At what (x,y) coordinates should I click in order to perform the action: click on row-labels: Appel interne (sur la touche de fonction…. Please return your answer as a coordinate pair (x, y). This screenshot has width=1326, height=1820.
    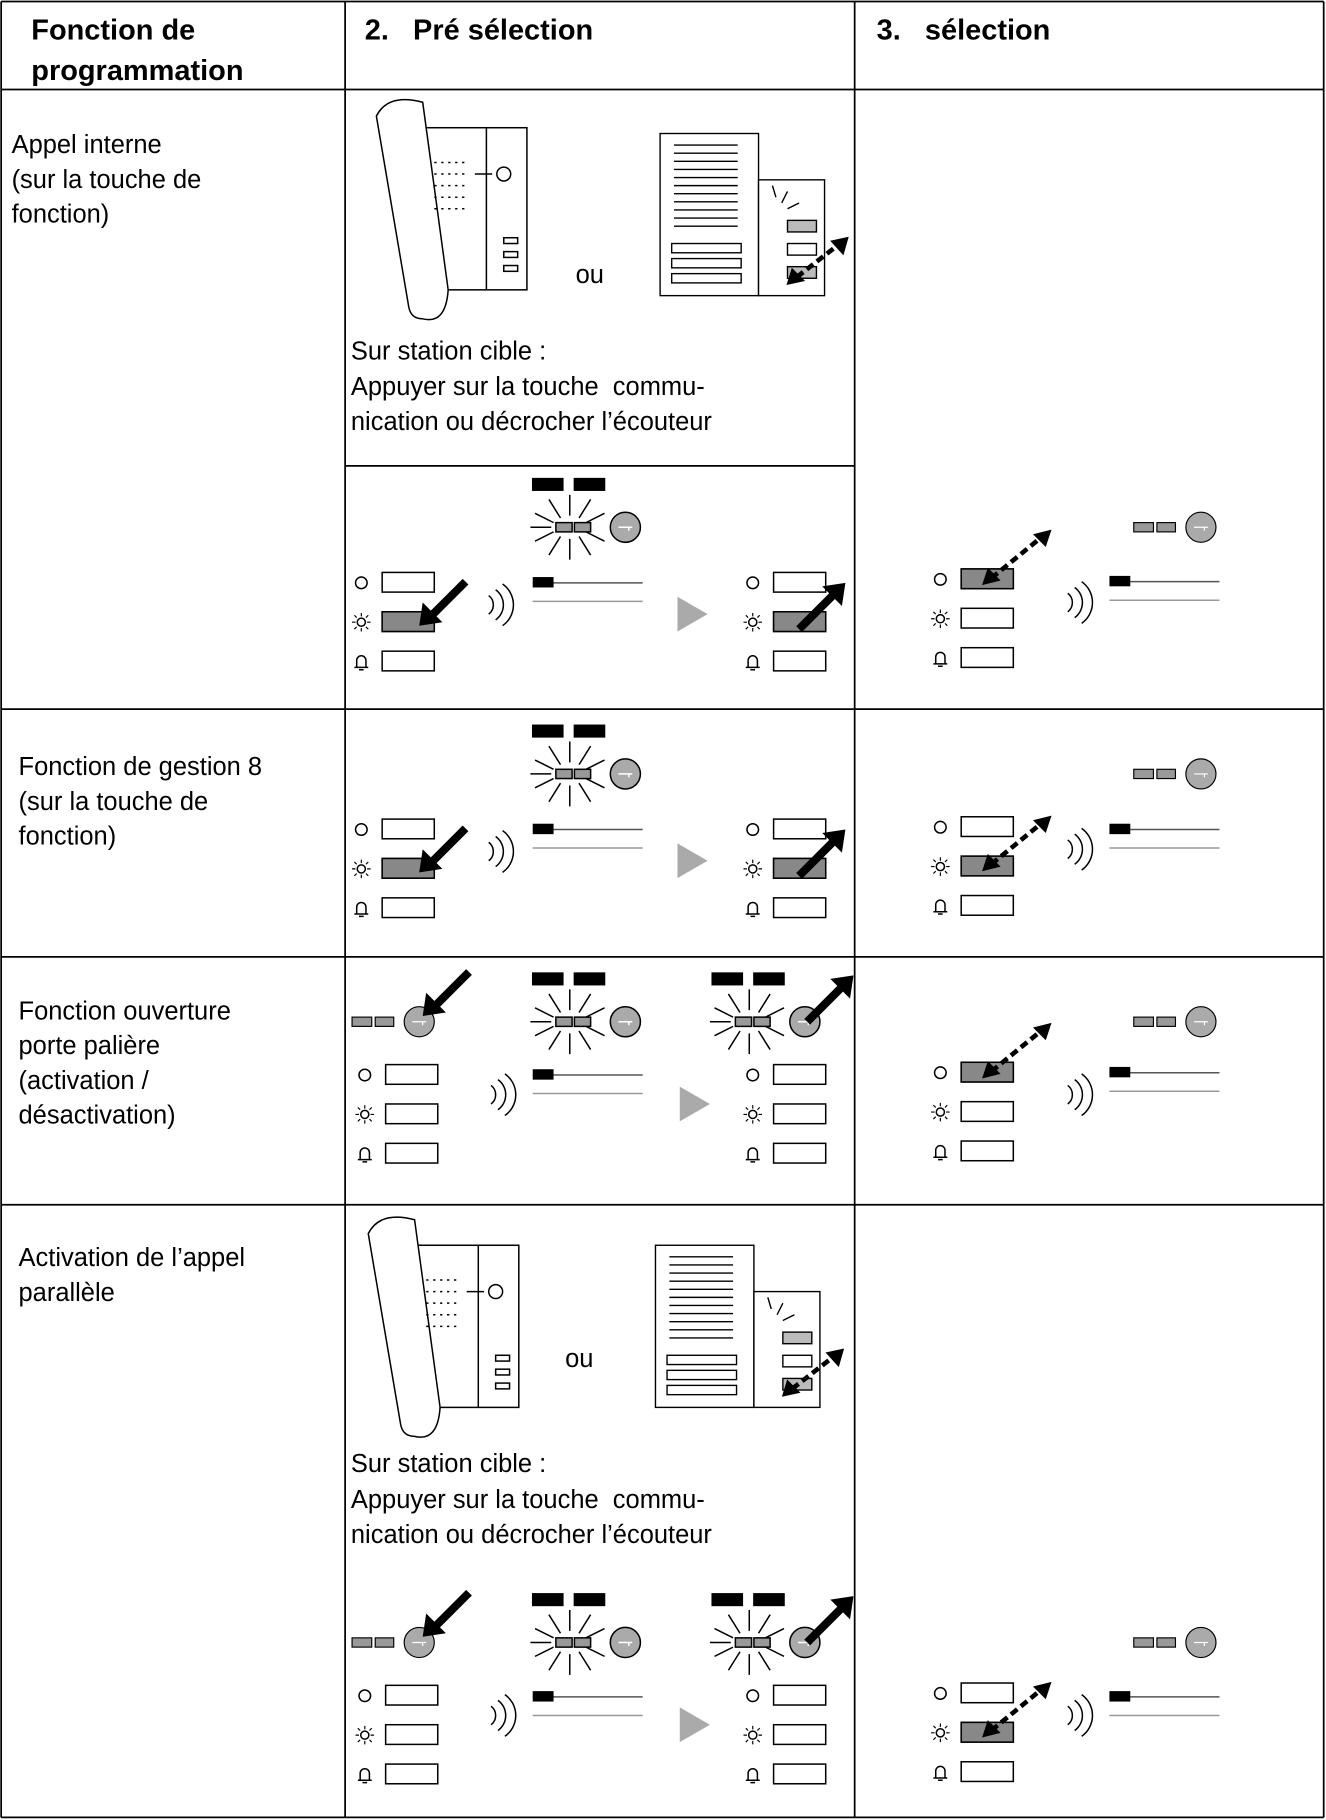
    Looking at the image, I should click on (137, 719).